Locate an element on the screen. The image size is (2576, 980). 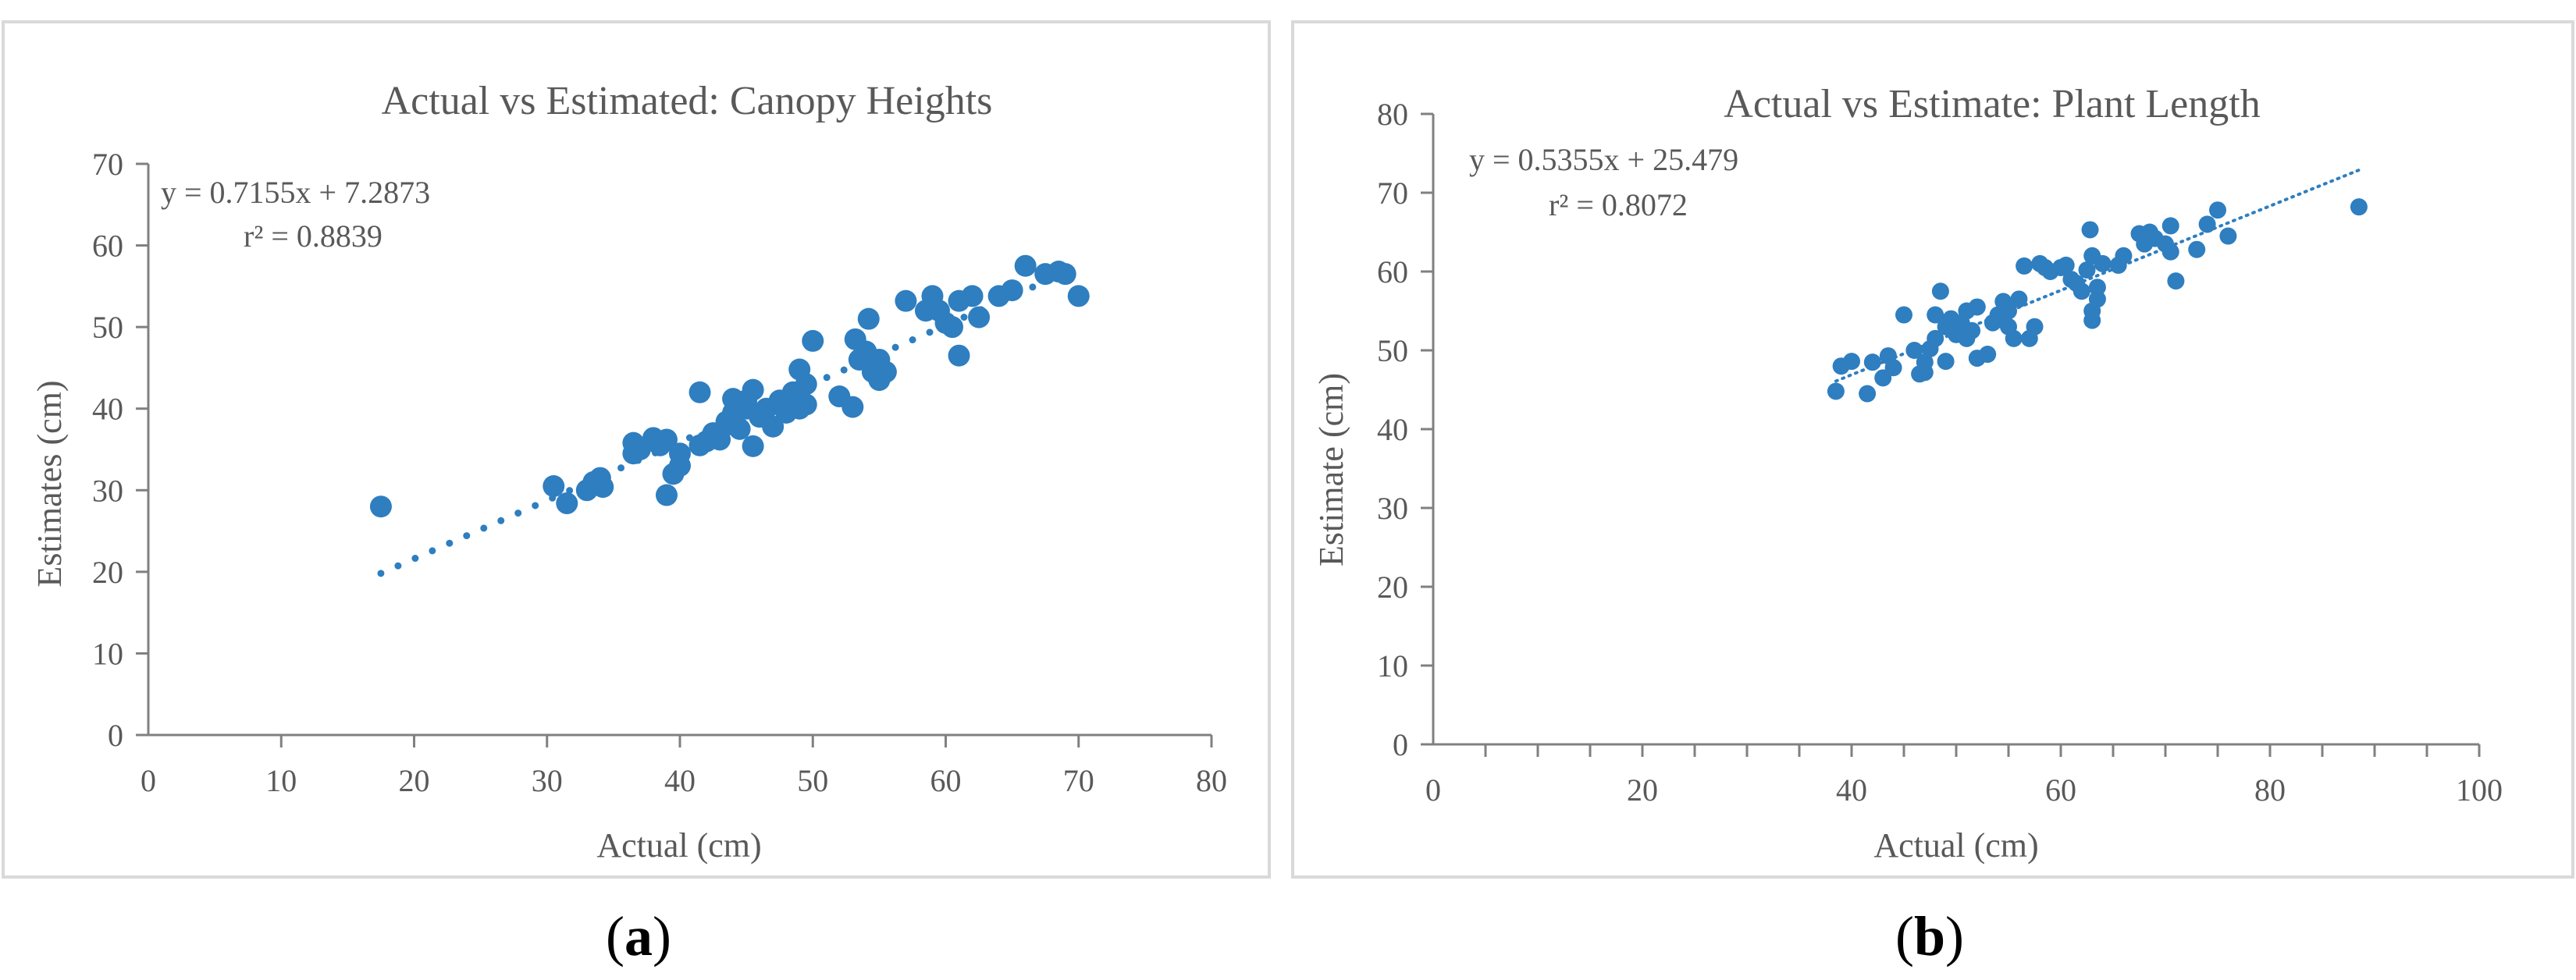
x-tick-label-b: 0 is located at coordinates (1433, 790).